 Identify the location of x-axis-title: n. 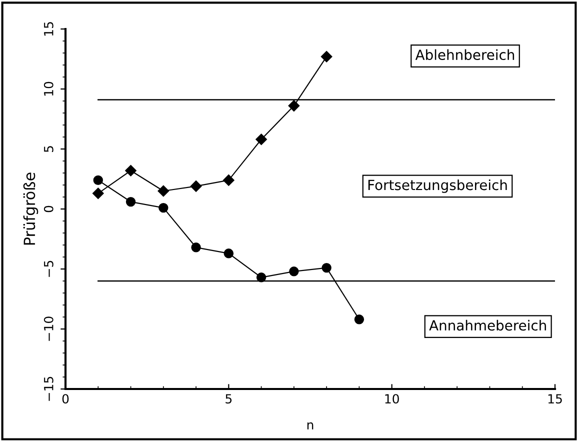
(310, 426).